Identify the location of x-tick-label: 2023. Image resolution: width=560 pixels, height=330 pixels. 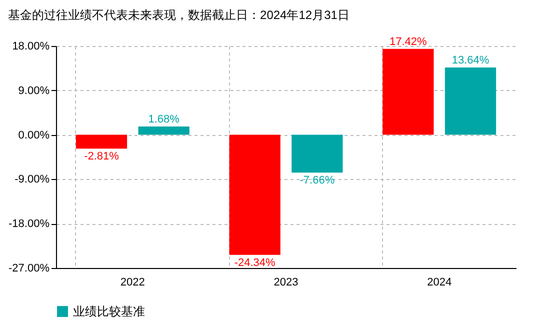
(286, 282).